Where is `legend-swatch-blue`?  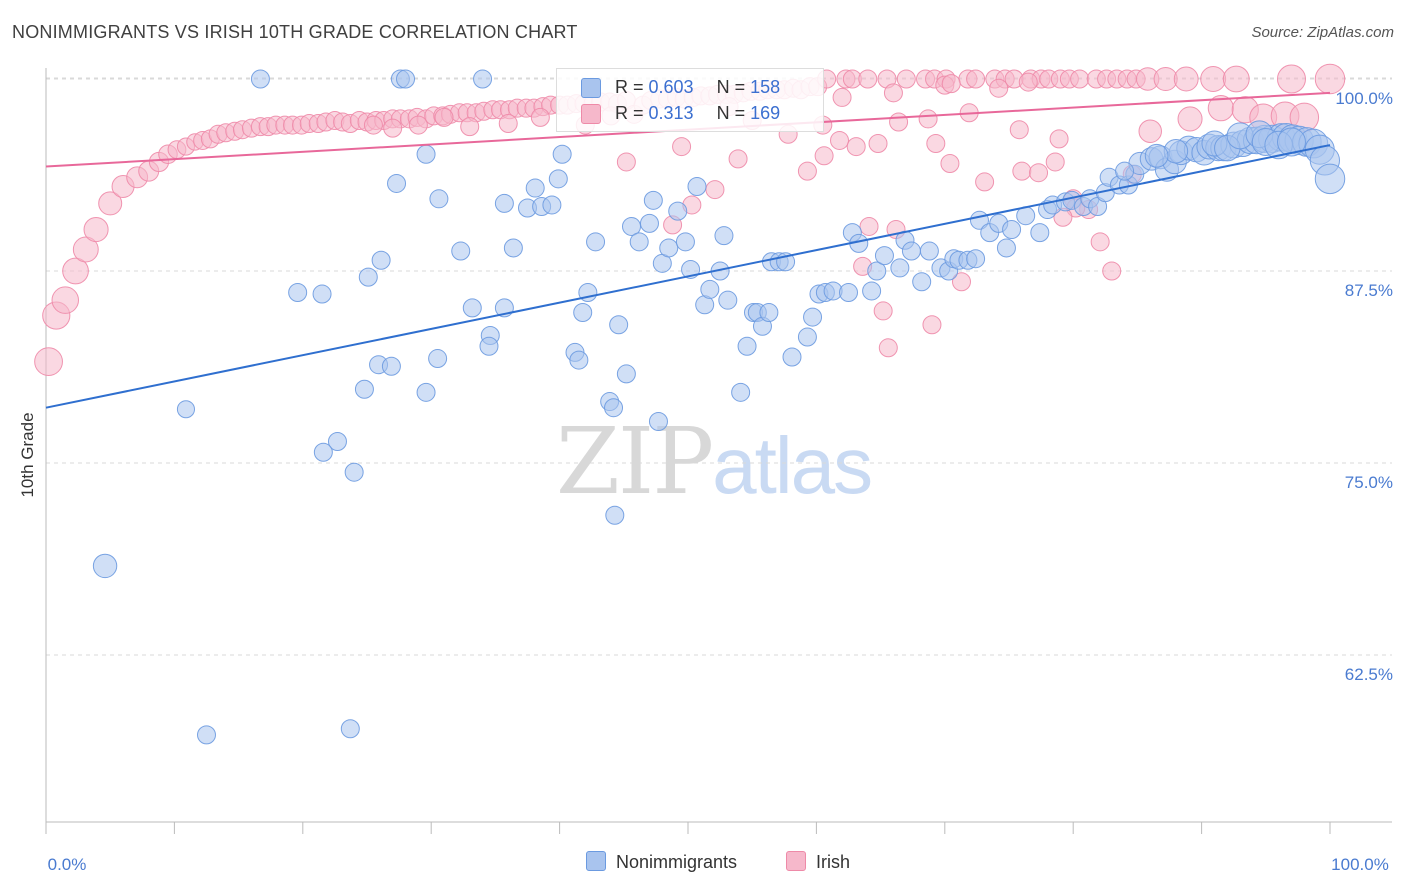
legend-swatch-blue is located at coordinates (591, 88).